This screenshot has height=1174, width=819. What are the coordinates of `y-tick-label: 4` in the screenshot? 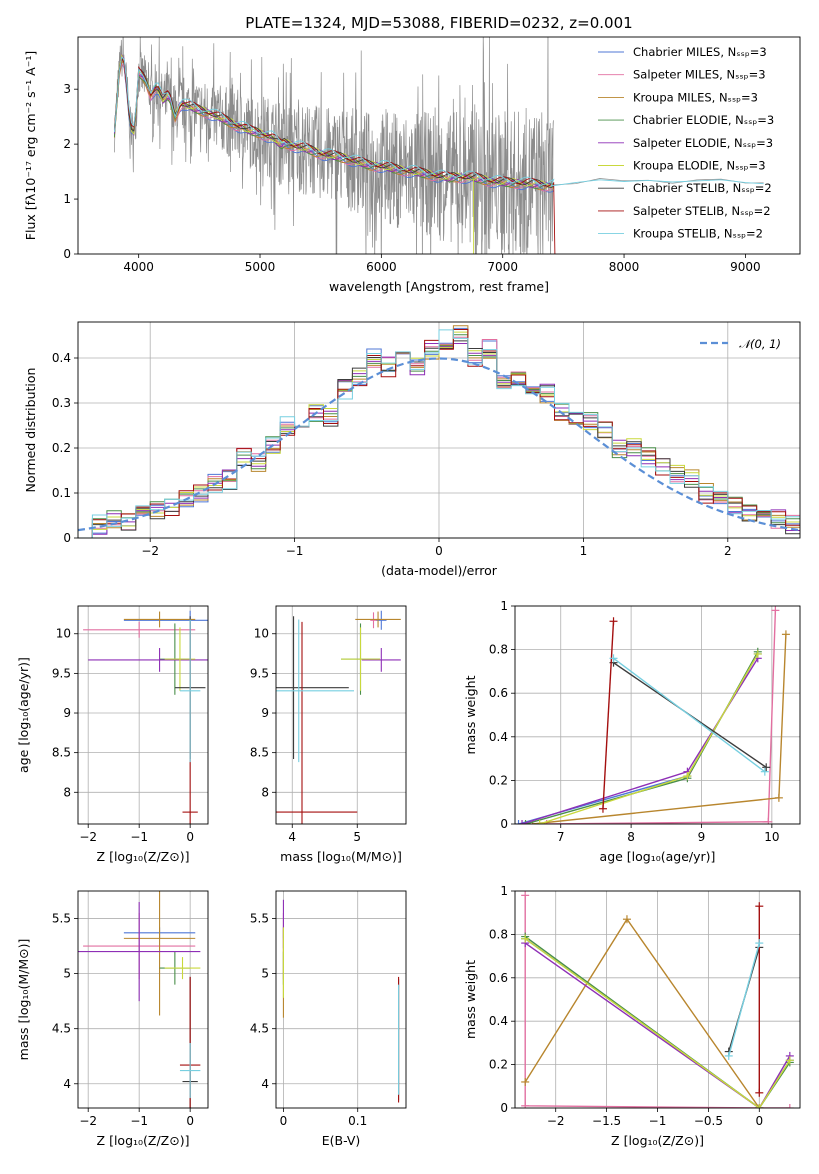 It's located at (265, 1084).